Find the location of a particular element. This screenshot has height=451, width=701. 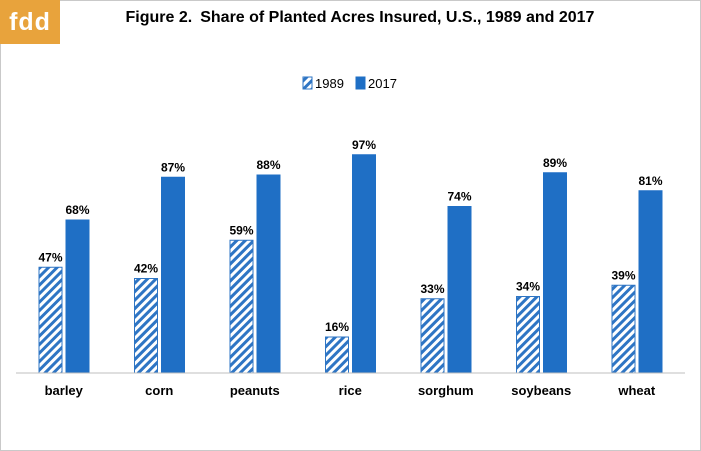

bar-1989-peanuts is located at coordinates (241, 306).